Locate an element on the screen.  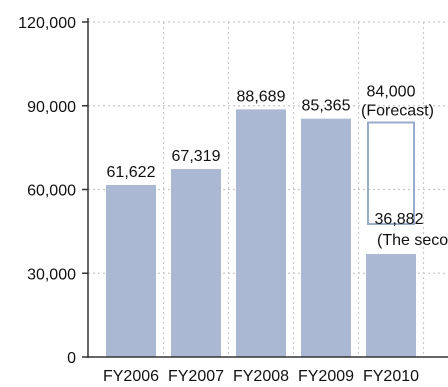
forecast-note-label: (Forecast) is located at coordinates (397, 111).